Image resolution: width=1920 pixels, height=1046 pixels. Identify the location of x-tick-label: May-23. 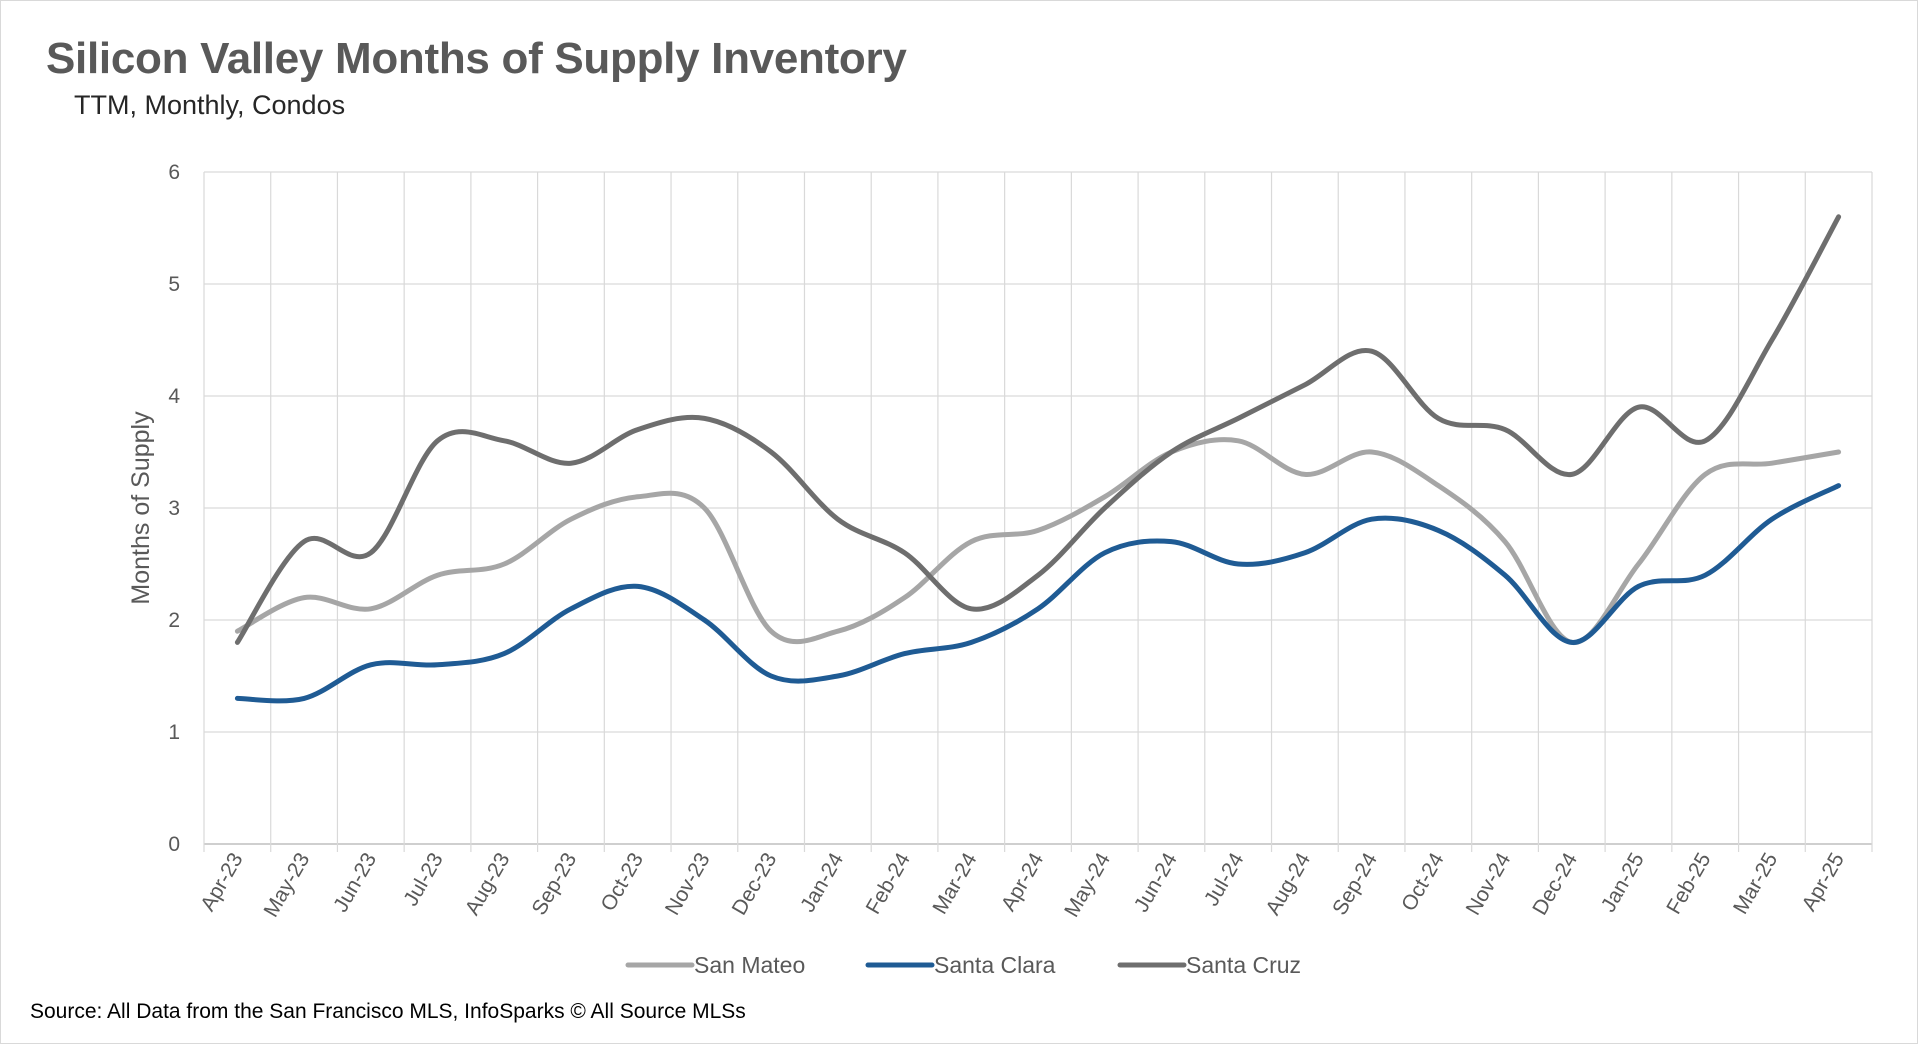
(286, 885).